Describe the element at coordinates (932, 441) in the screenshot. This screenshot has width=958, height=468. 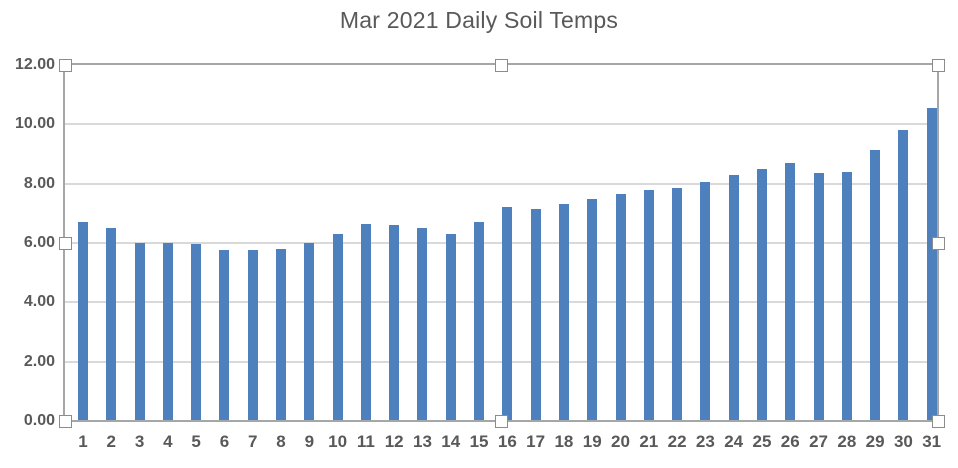
I see `x-axis-tick-label: 31` at that location.